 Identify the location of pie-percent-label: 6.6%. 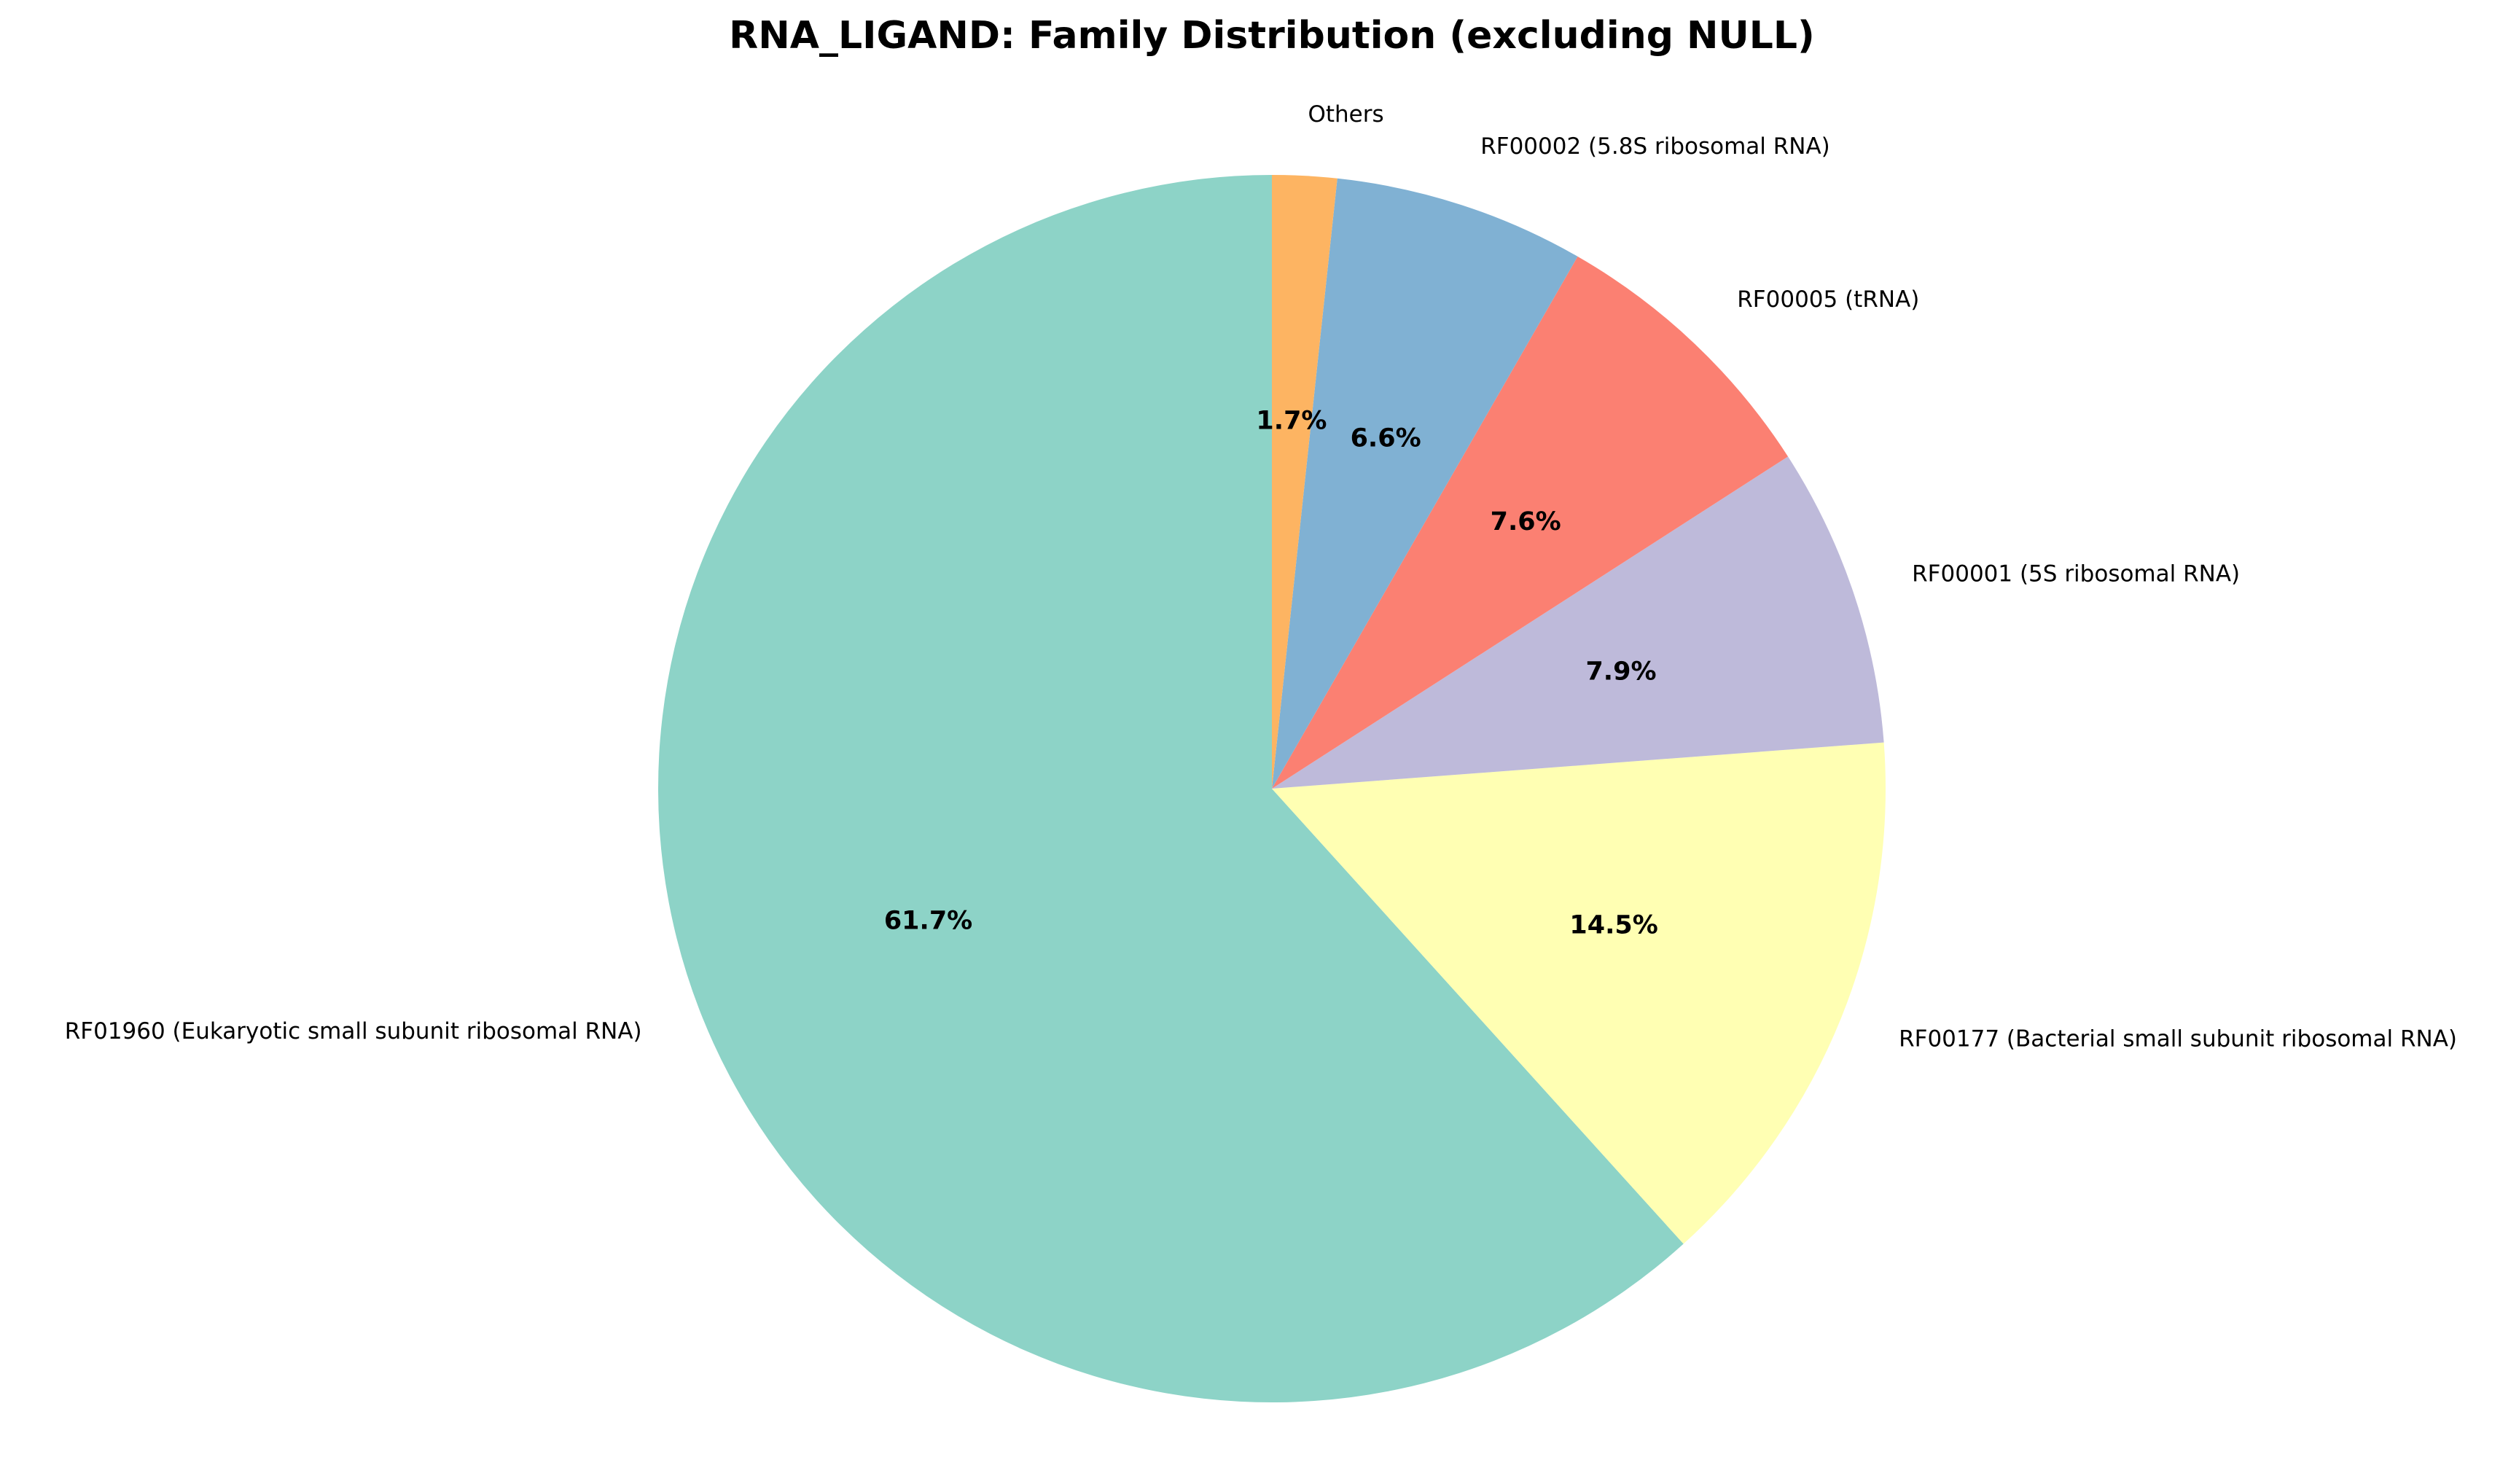
(1386, 438).